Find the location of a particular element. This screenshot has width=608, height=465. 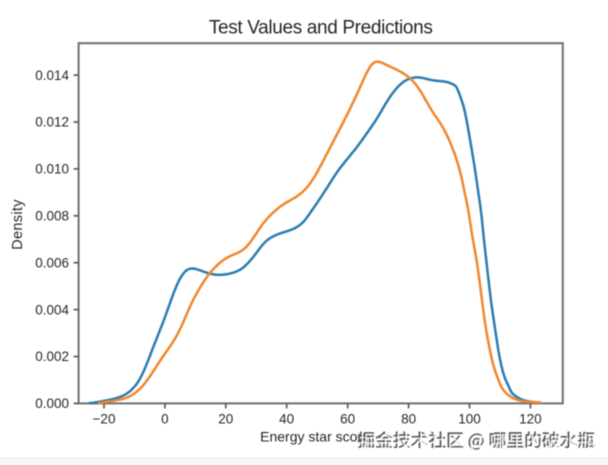

svg-text: Energy star score is located at coordinates (315, 437).